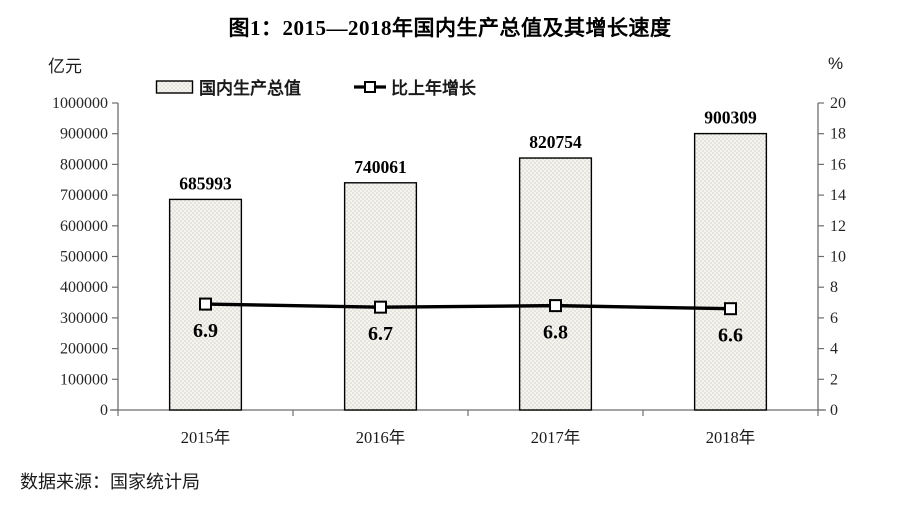 The height and width of the screenshot is (518, 900). What do you see at coordinates (730, 336) in the screenshot?
I see `growth-value-label: 6.6` at bounding box center [730, 336].